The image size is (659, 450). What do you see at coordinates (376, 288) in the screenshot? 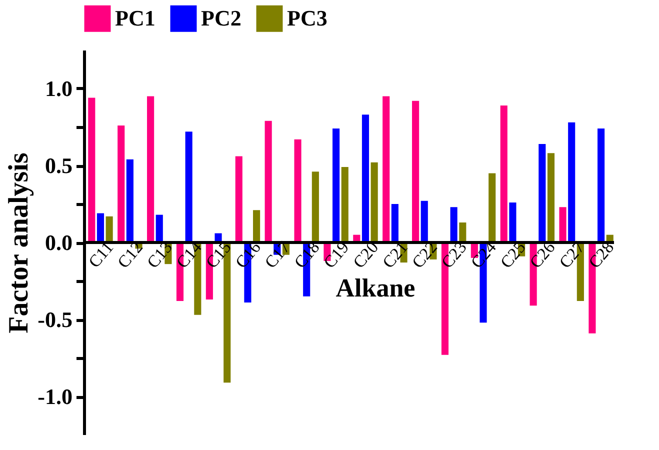
I see `x-axis-title: Alkane` at bounding box center [376, 288].